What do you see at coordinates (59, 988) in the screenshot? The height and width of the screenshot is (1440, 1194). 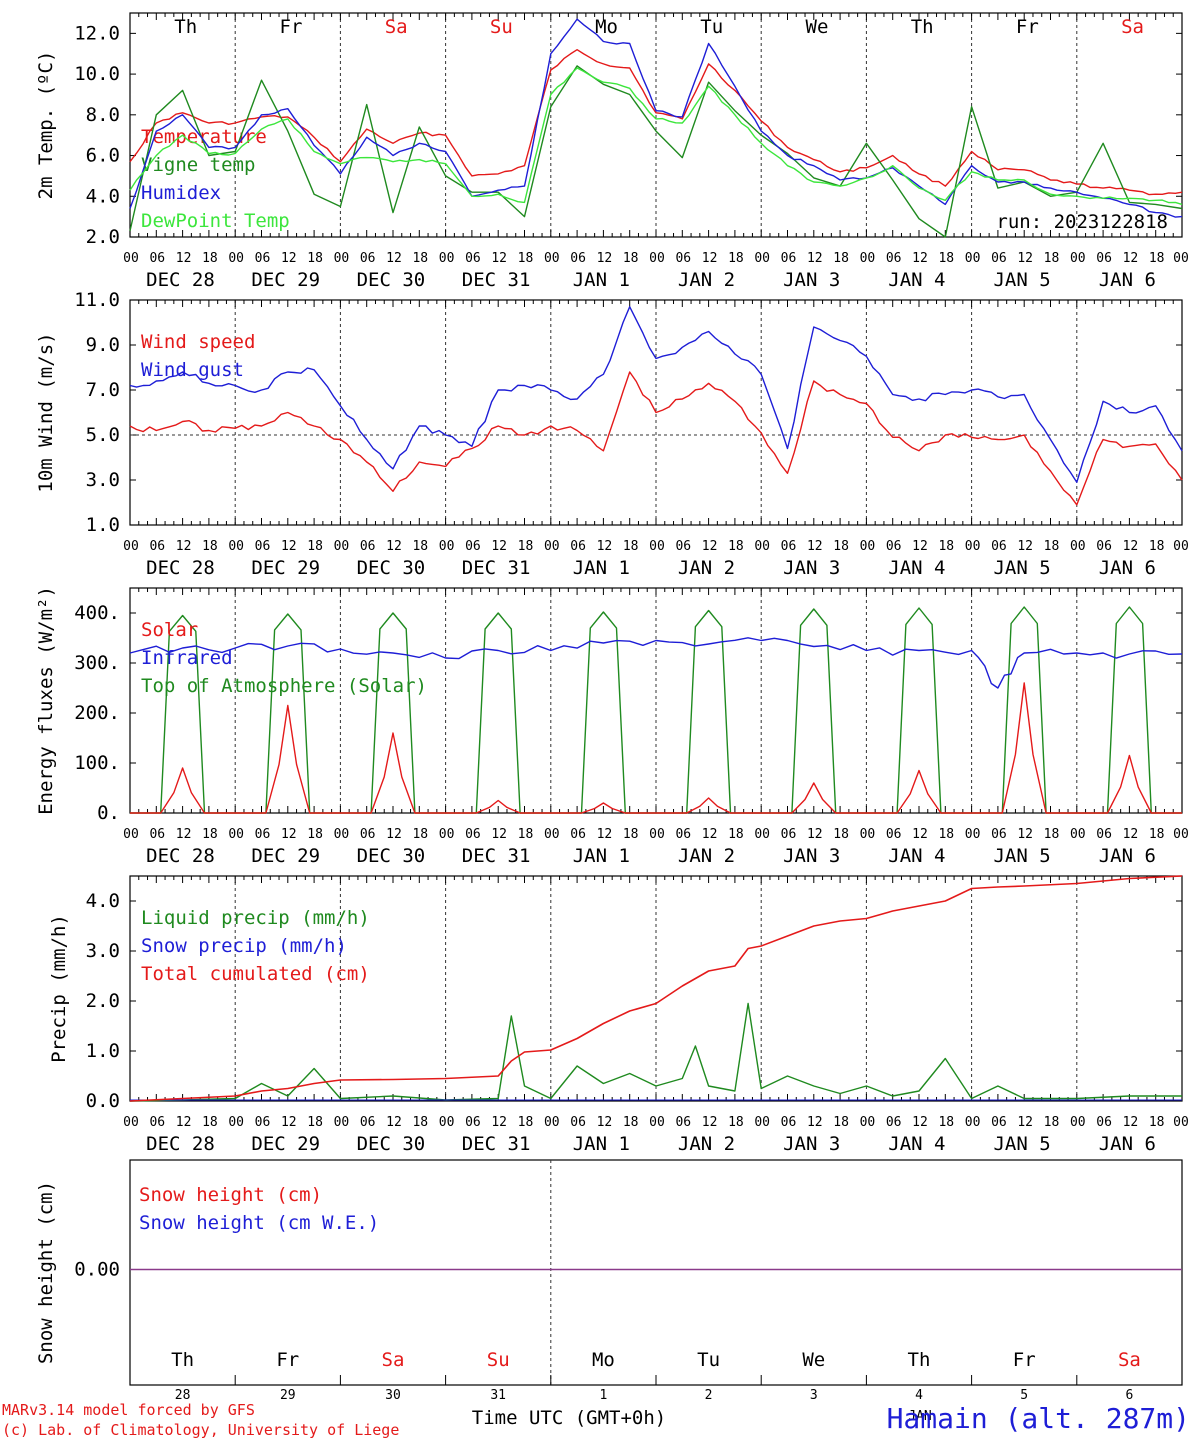 I see `precip-ylabel: Precip (mm/h)` at bounding box center [59, 988].